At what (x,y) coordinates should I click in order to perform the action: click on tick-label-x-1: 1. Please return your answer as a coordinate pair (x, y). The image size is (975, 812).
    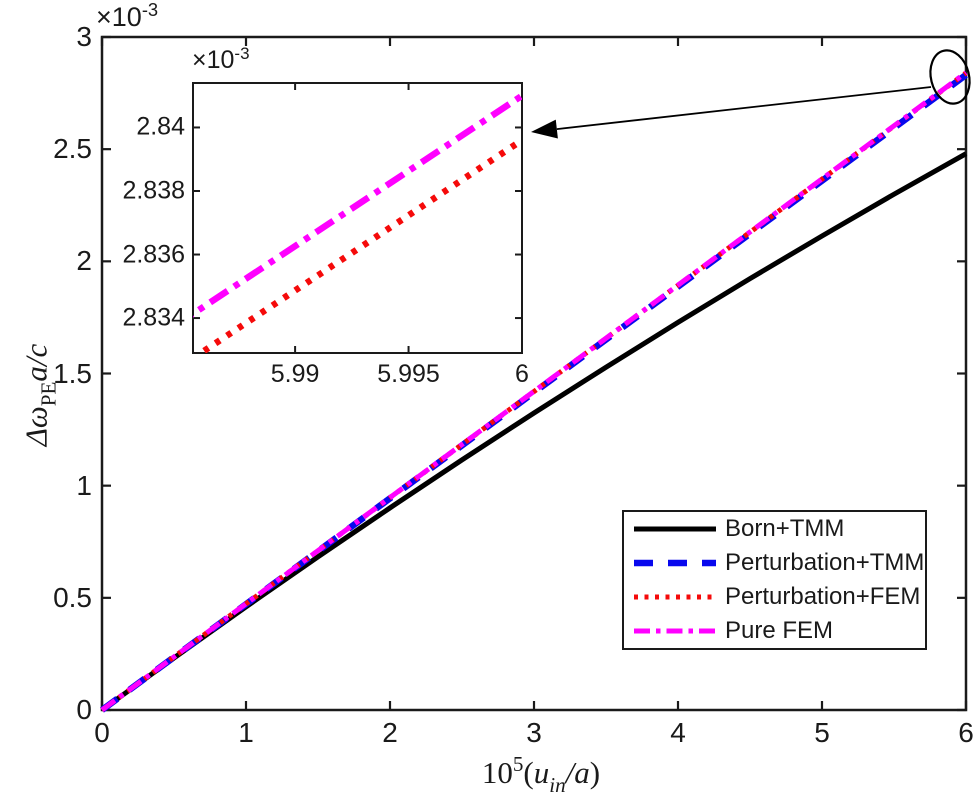
    Looking at the image, I should click on (246, 732).